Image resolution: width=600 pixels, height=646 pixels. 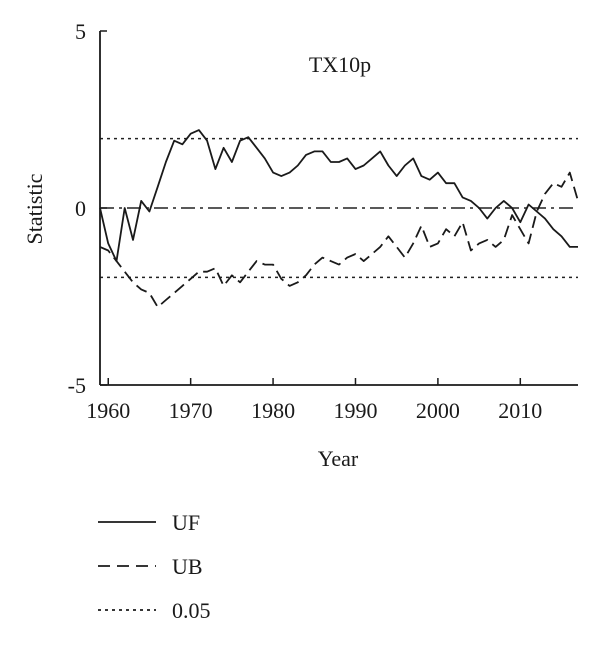 What do you see at coordinates (186, 522) in the screenshot?
I see `legend-label: UF` at bounding box center [186, 522].